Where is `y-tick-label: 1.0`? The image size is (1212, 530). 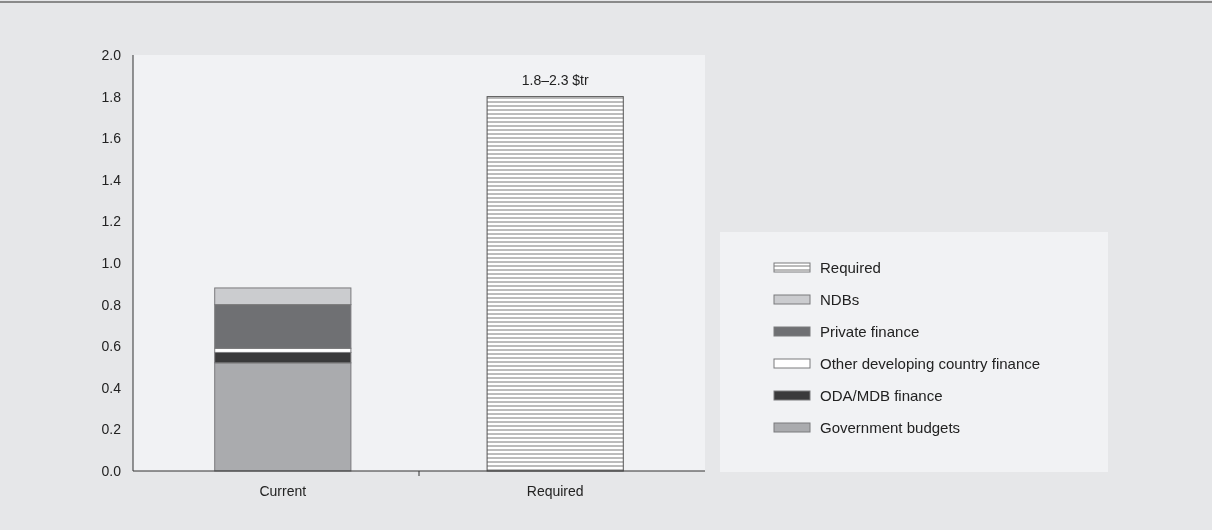 y-tick-label: 1.0 is located at coordinates (111, 262).